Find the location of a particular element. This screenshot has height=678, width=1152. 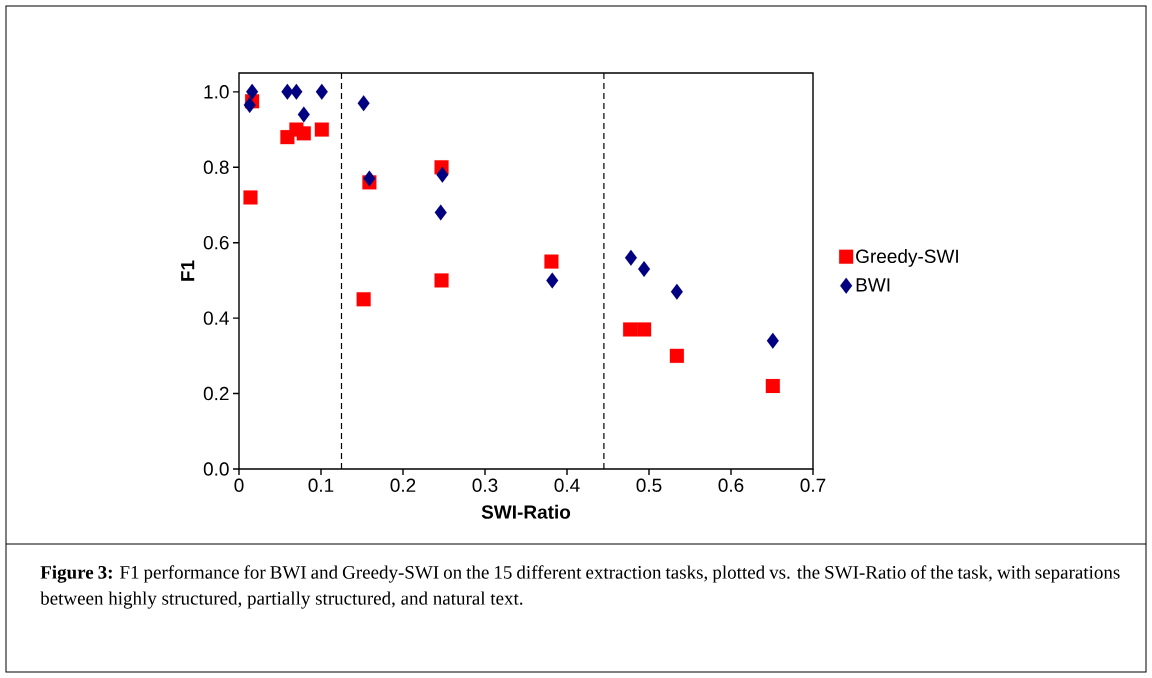

x-tick-label: 0.5 is located at coordinates (649, 485).